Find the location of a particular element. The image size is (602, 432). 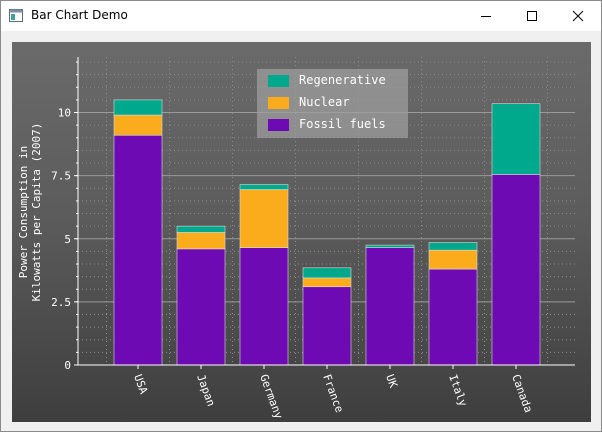

legend-swatch-regenerative is located at coordinates (278, 81).